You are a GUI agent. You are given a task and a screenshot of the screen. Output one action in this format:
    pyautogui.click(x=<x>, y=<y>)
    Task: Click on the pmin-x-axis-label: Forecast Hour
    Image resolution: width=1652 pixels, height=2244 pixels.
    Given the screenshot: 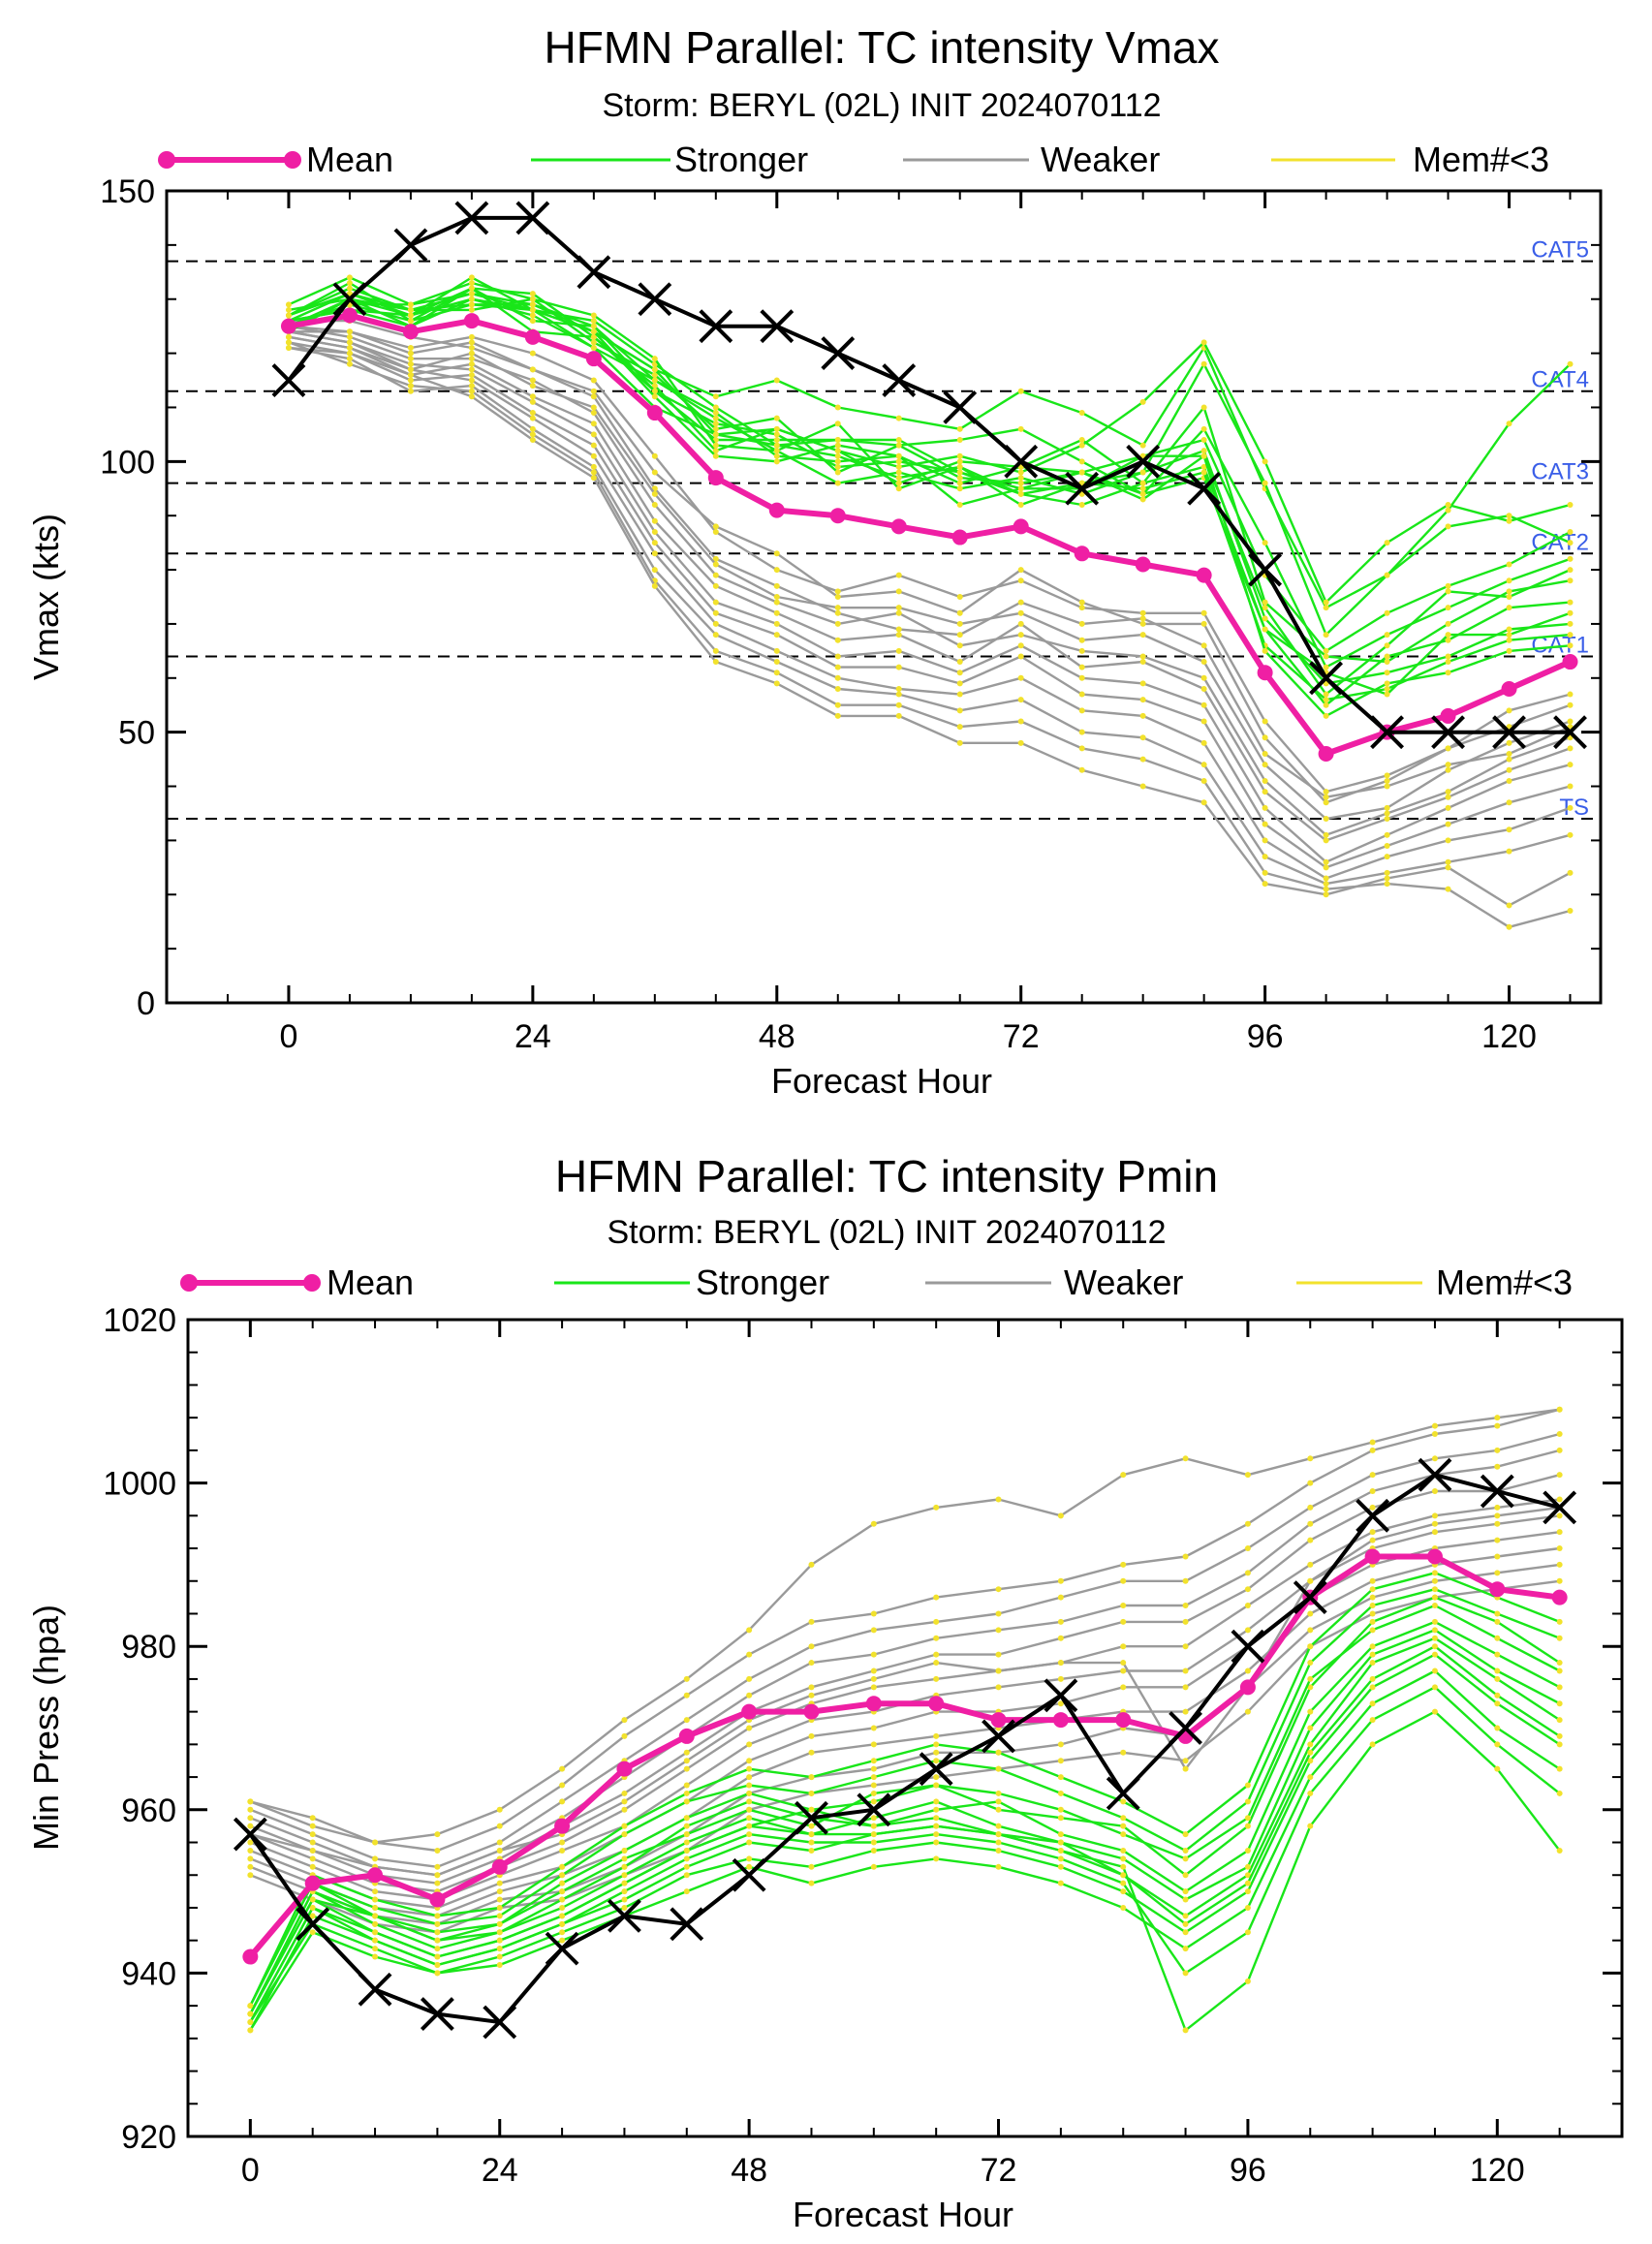 What is the action you would take?
    pyautogui.click(x=903, y=2214)
    